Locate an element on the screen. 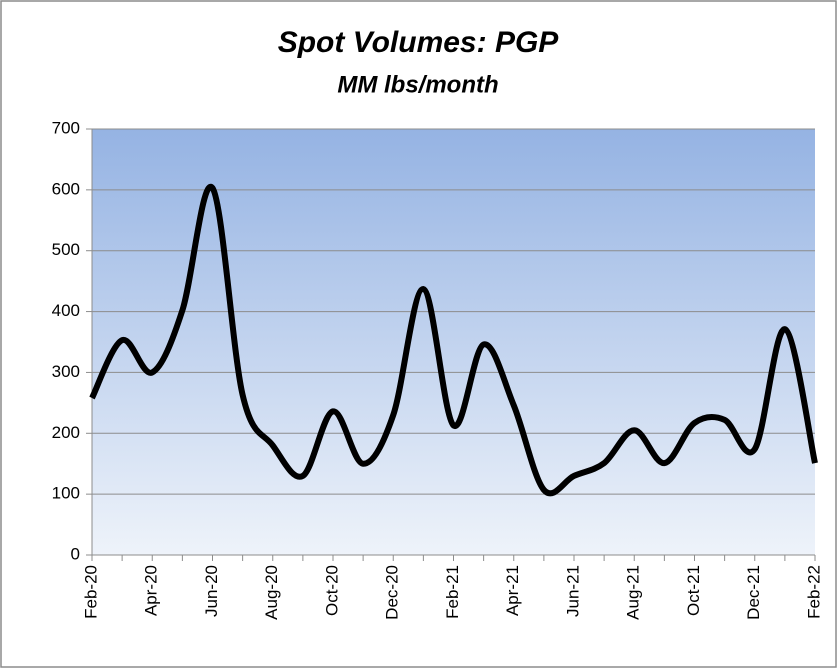  x-tick-label: Oct-20 is located at coordinates (331, 590).